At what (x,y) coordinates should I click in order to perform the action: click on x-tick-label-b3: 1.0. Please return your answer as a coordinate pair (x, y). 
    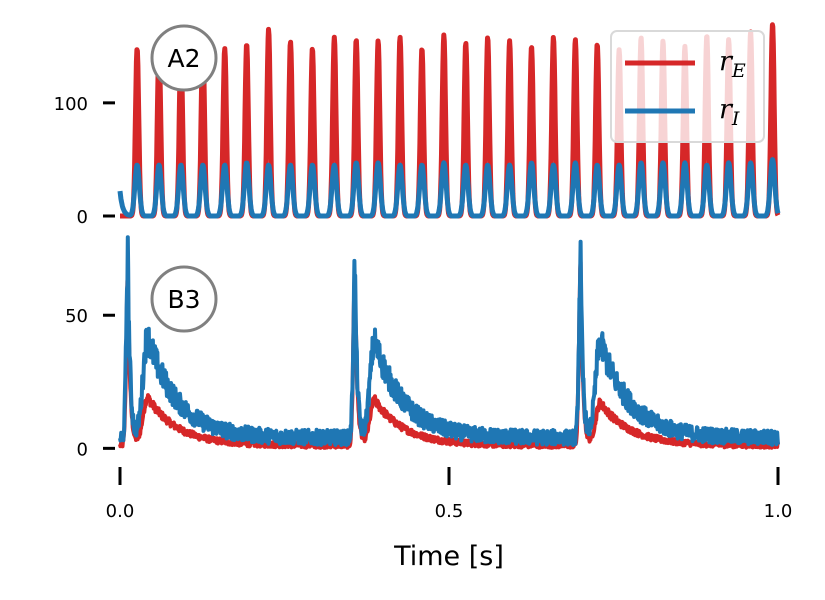
    Looking at the image, I should click on (778, 511).